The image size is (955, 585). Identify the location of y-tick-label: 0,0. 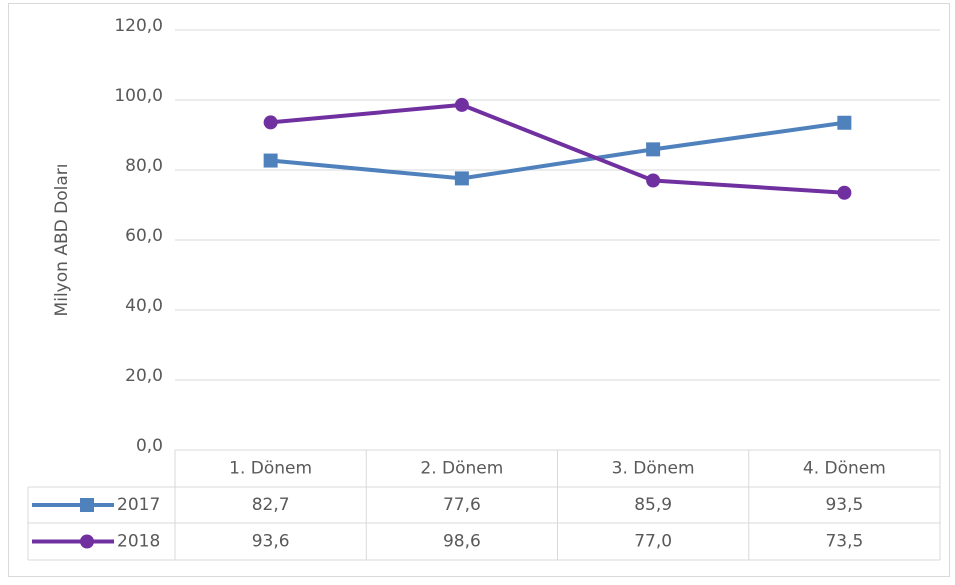
(149, 446).